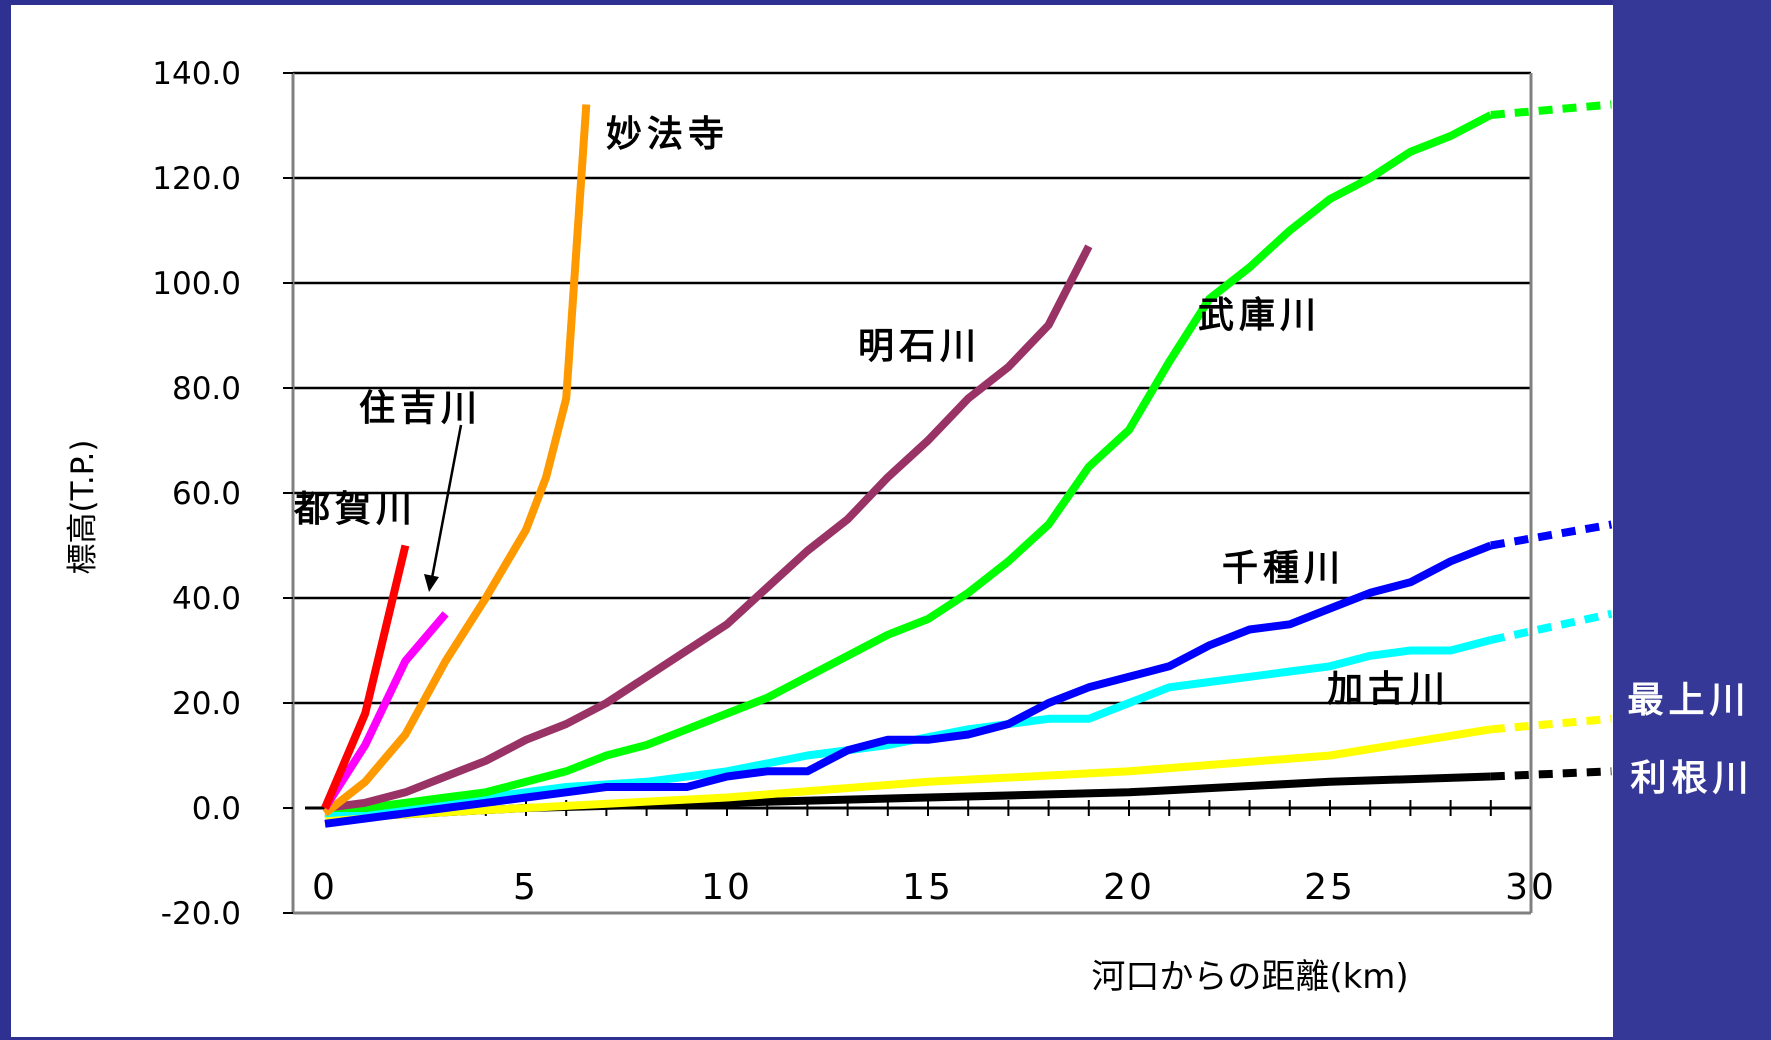 The width and height of the screenshot is (1771, 1040). What do you see at coordinates (1531, 887) in the screenshot?
I see `x-tick-label: 30` at bounding box center [1531, 887].